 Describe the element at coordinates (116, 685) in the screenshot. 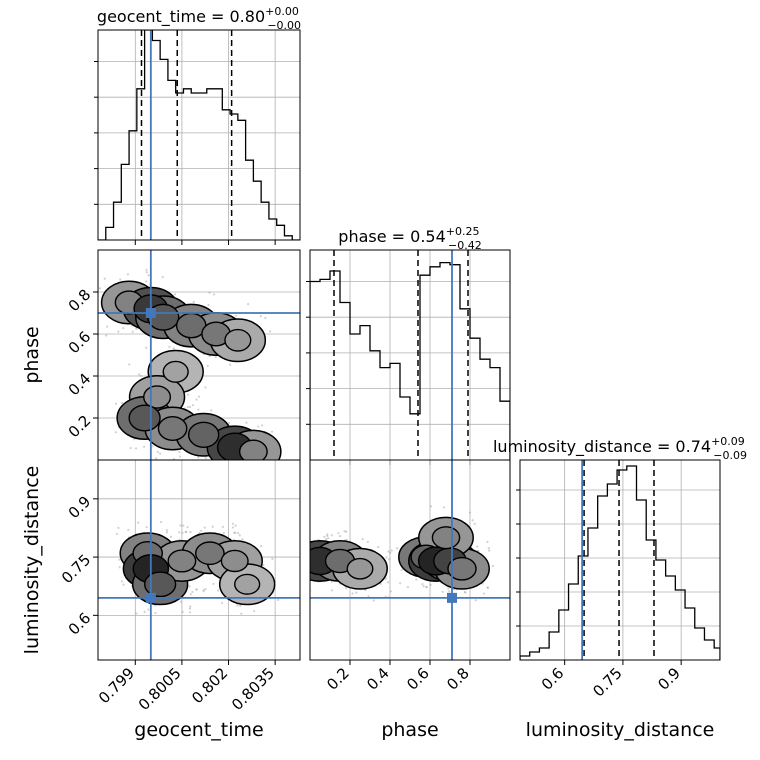

I see `x-tick-label: 0.799` at that location.